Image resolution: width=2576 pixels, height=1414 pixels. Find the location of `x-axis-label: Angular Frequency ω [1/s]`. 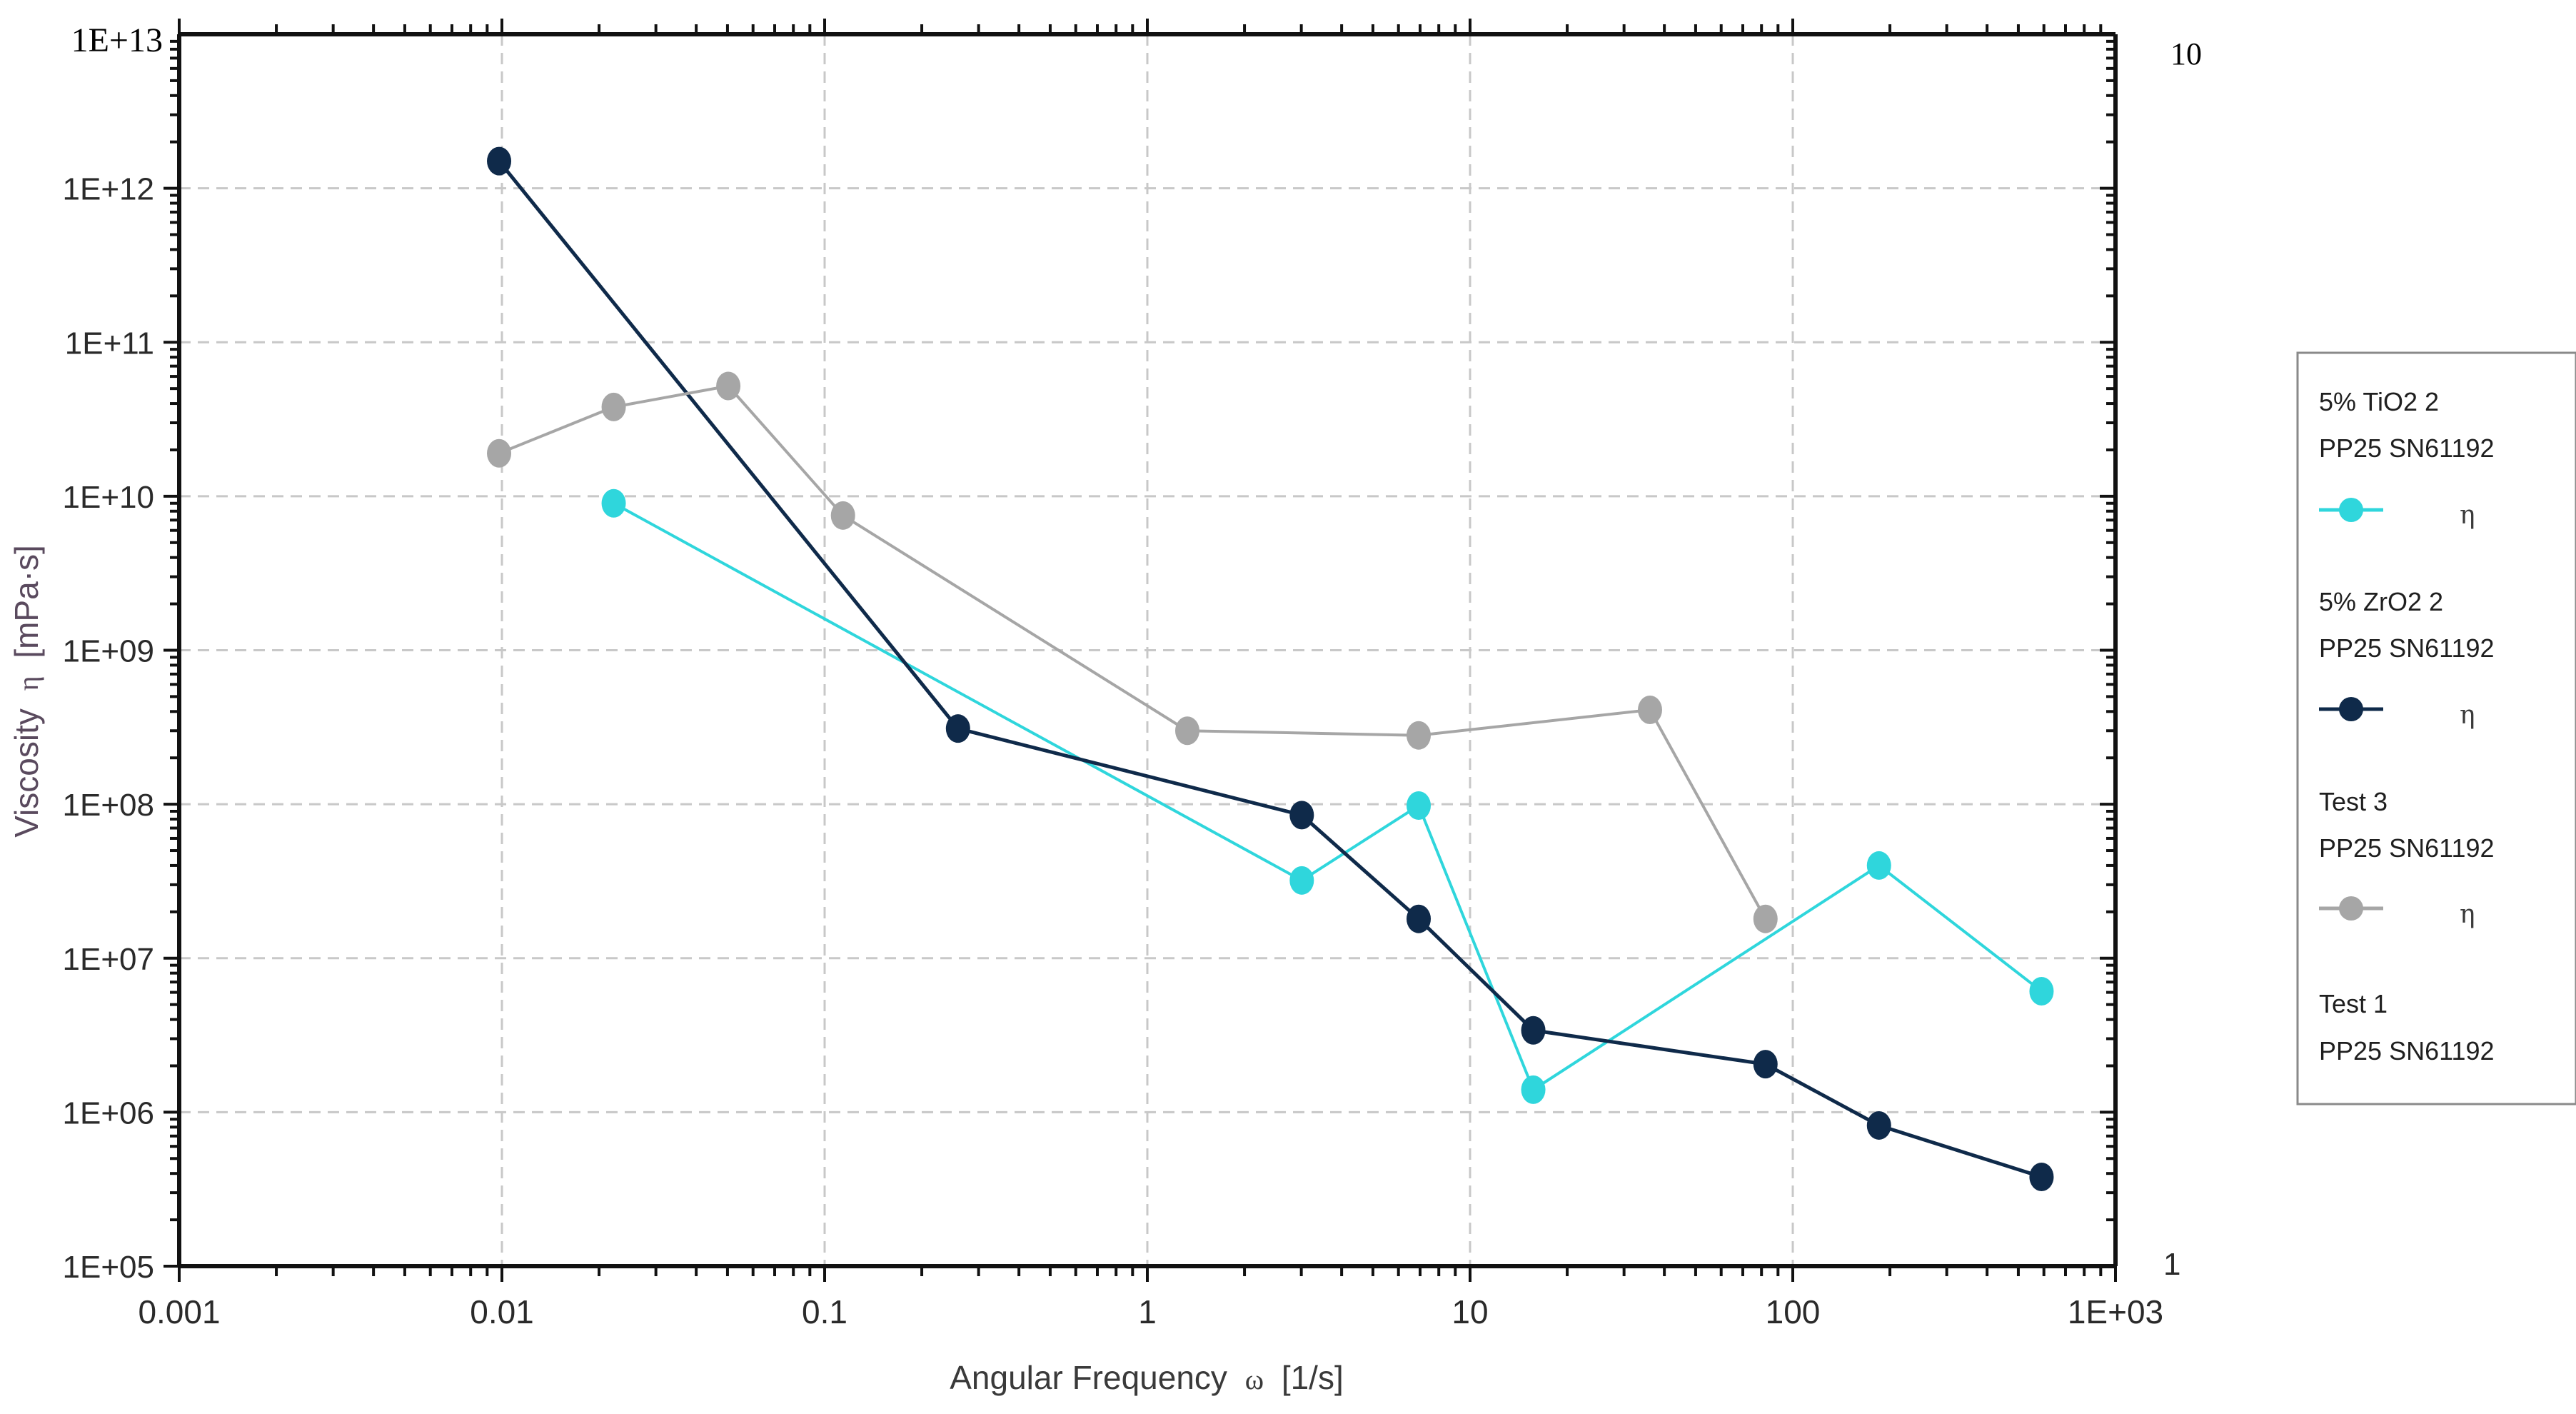

x-axis-label: Angular Frequency ω [1/s] is located at coordinates (1147, 1377).